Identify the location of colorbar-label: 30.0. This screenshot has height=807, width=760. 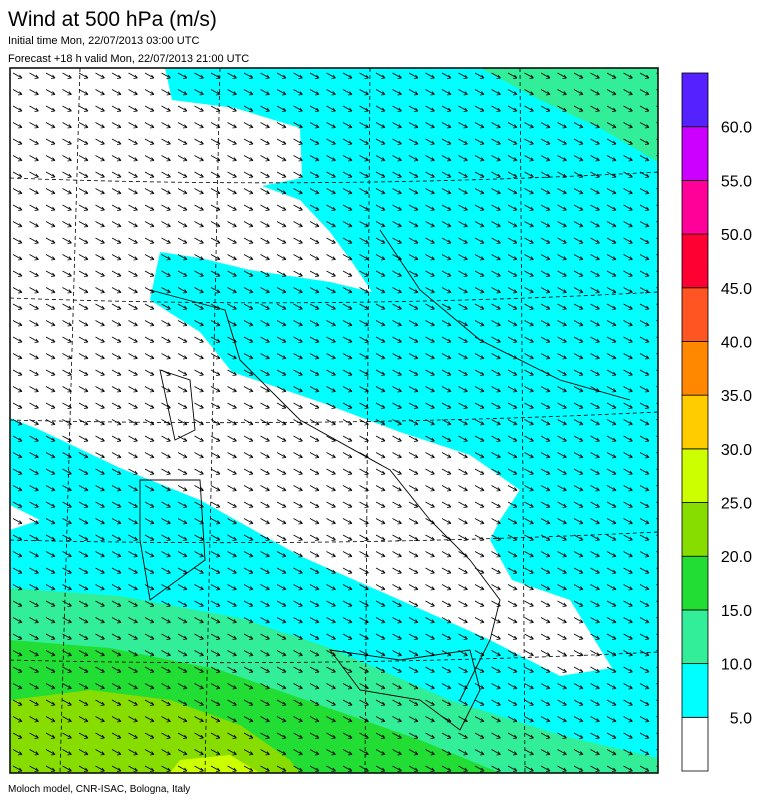
(736, 450).